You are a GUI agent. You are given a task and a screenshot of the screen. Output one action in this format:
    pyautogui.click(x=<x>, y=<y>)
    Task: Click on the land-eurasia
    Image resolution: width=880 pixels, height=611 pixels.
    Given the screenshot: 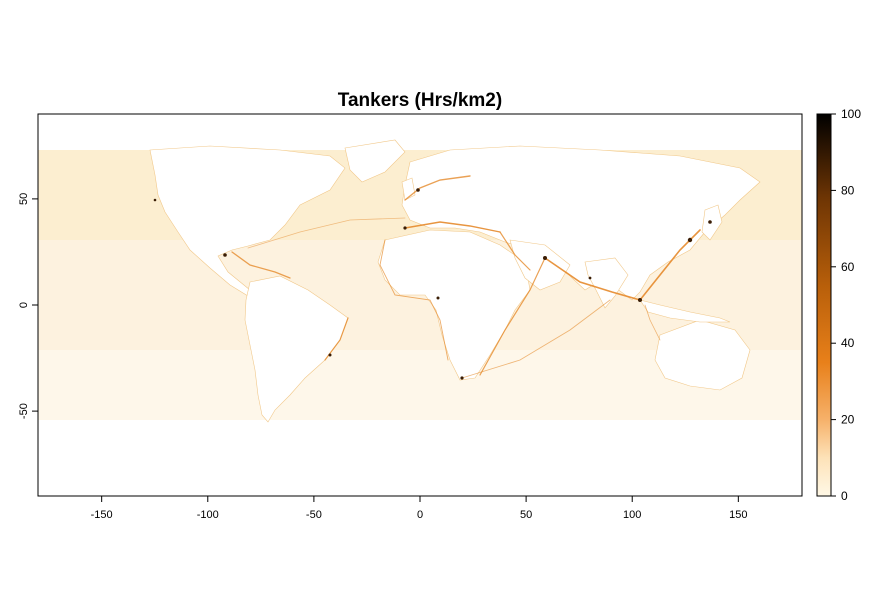 What is the action you would take?
    pyautogui.click(x=581, y=223)
    